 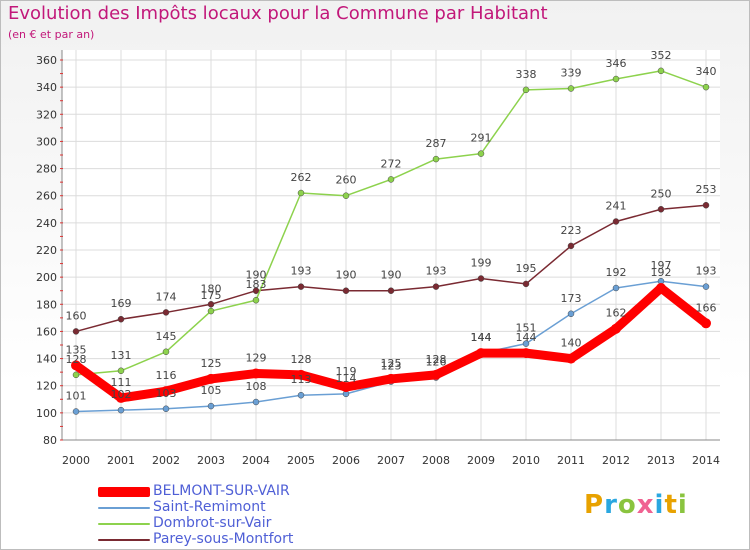 What do you see at coordinates (211, 363) in the screenshot?
I see `data-label: 125` at bounding box center [211, 363].